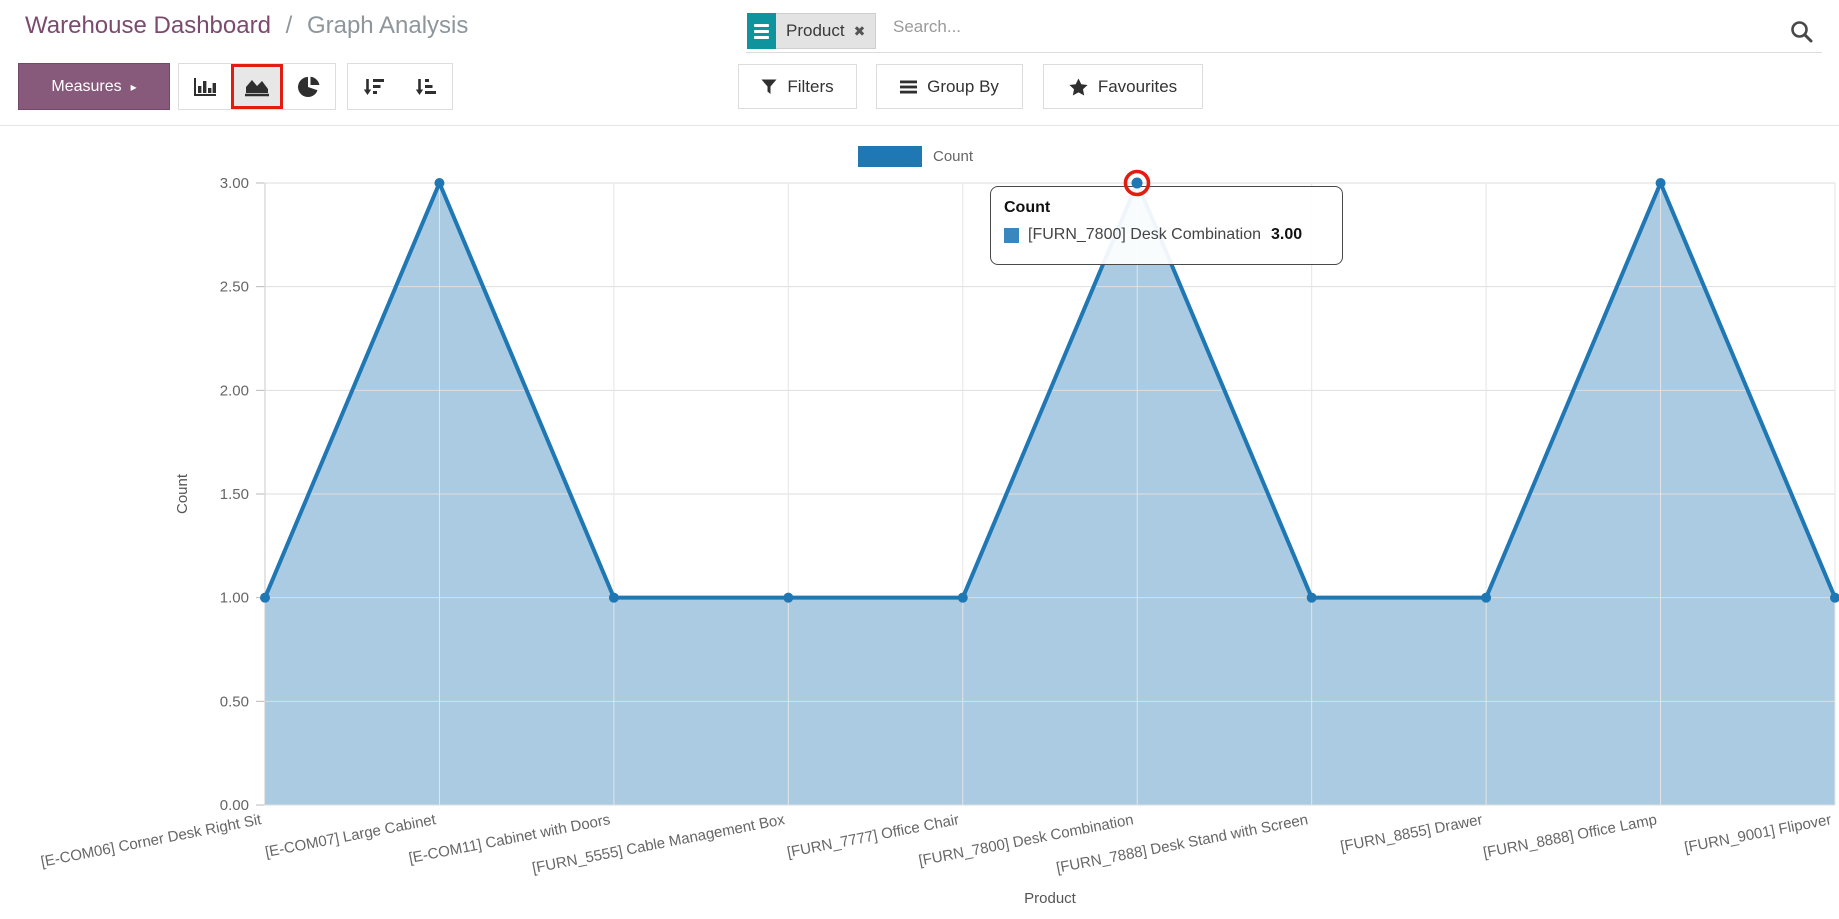 The image size is (1839, 919). Describe the element at coordinates (1284, 52) in the screenshot. I see `search-underline` at that location.